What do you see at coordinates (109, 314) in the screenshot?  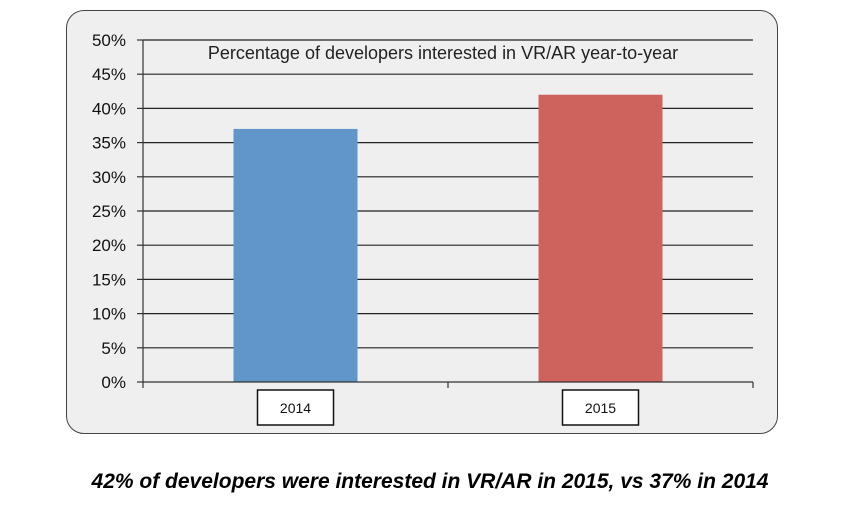 I see `y-tick-label: 10%` at bounding box center [109, 314].